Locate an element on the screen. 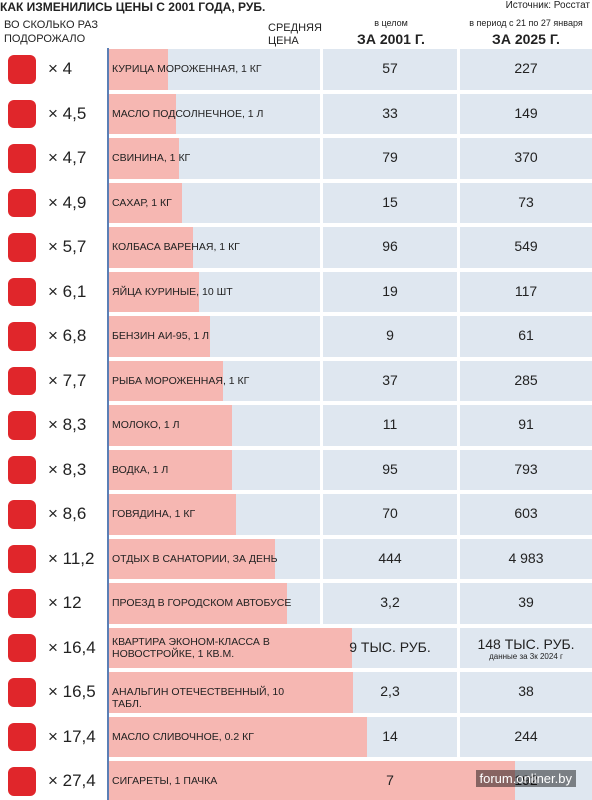  category-label: ГОВЯДИНА, 1 КГ is located at coordinates (154, 514).